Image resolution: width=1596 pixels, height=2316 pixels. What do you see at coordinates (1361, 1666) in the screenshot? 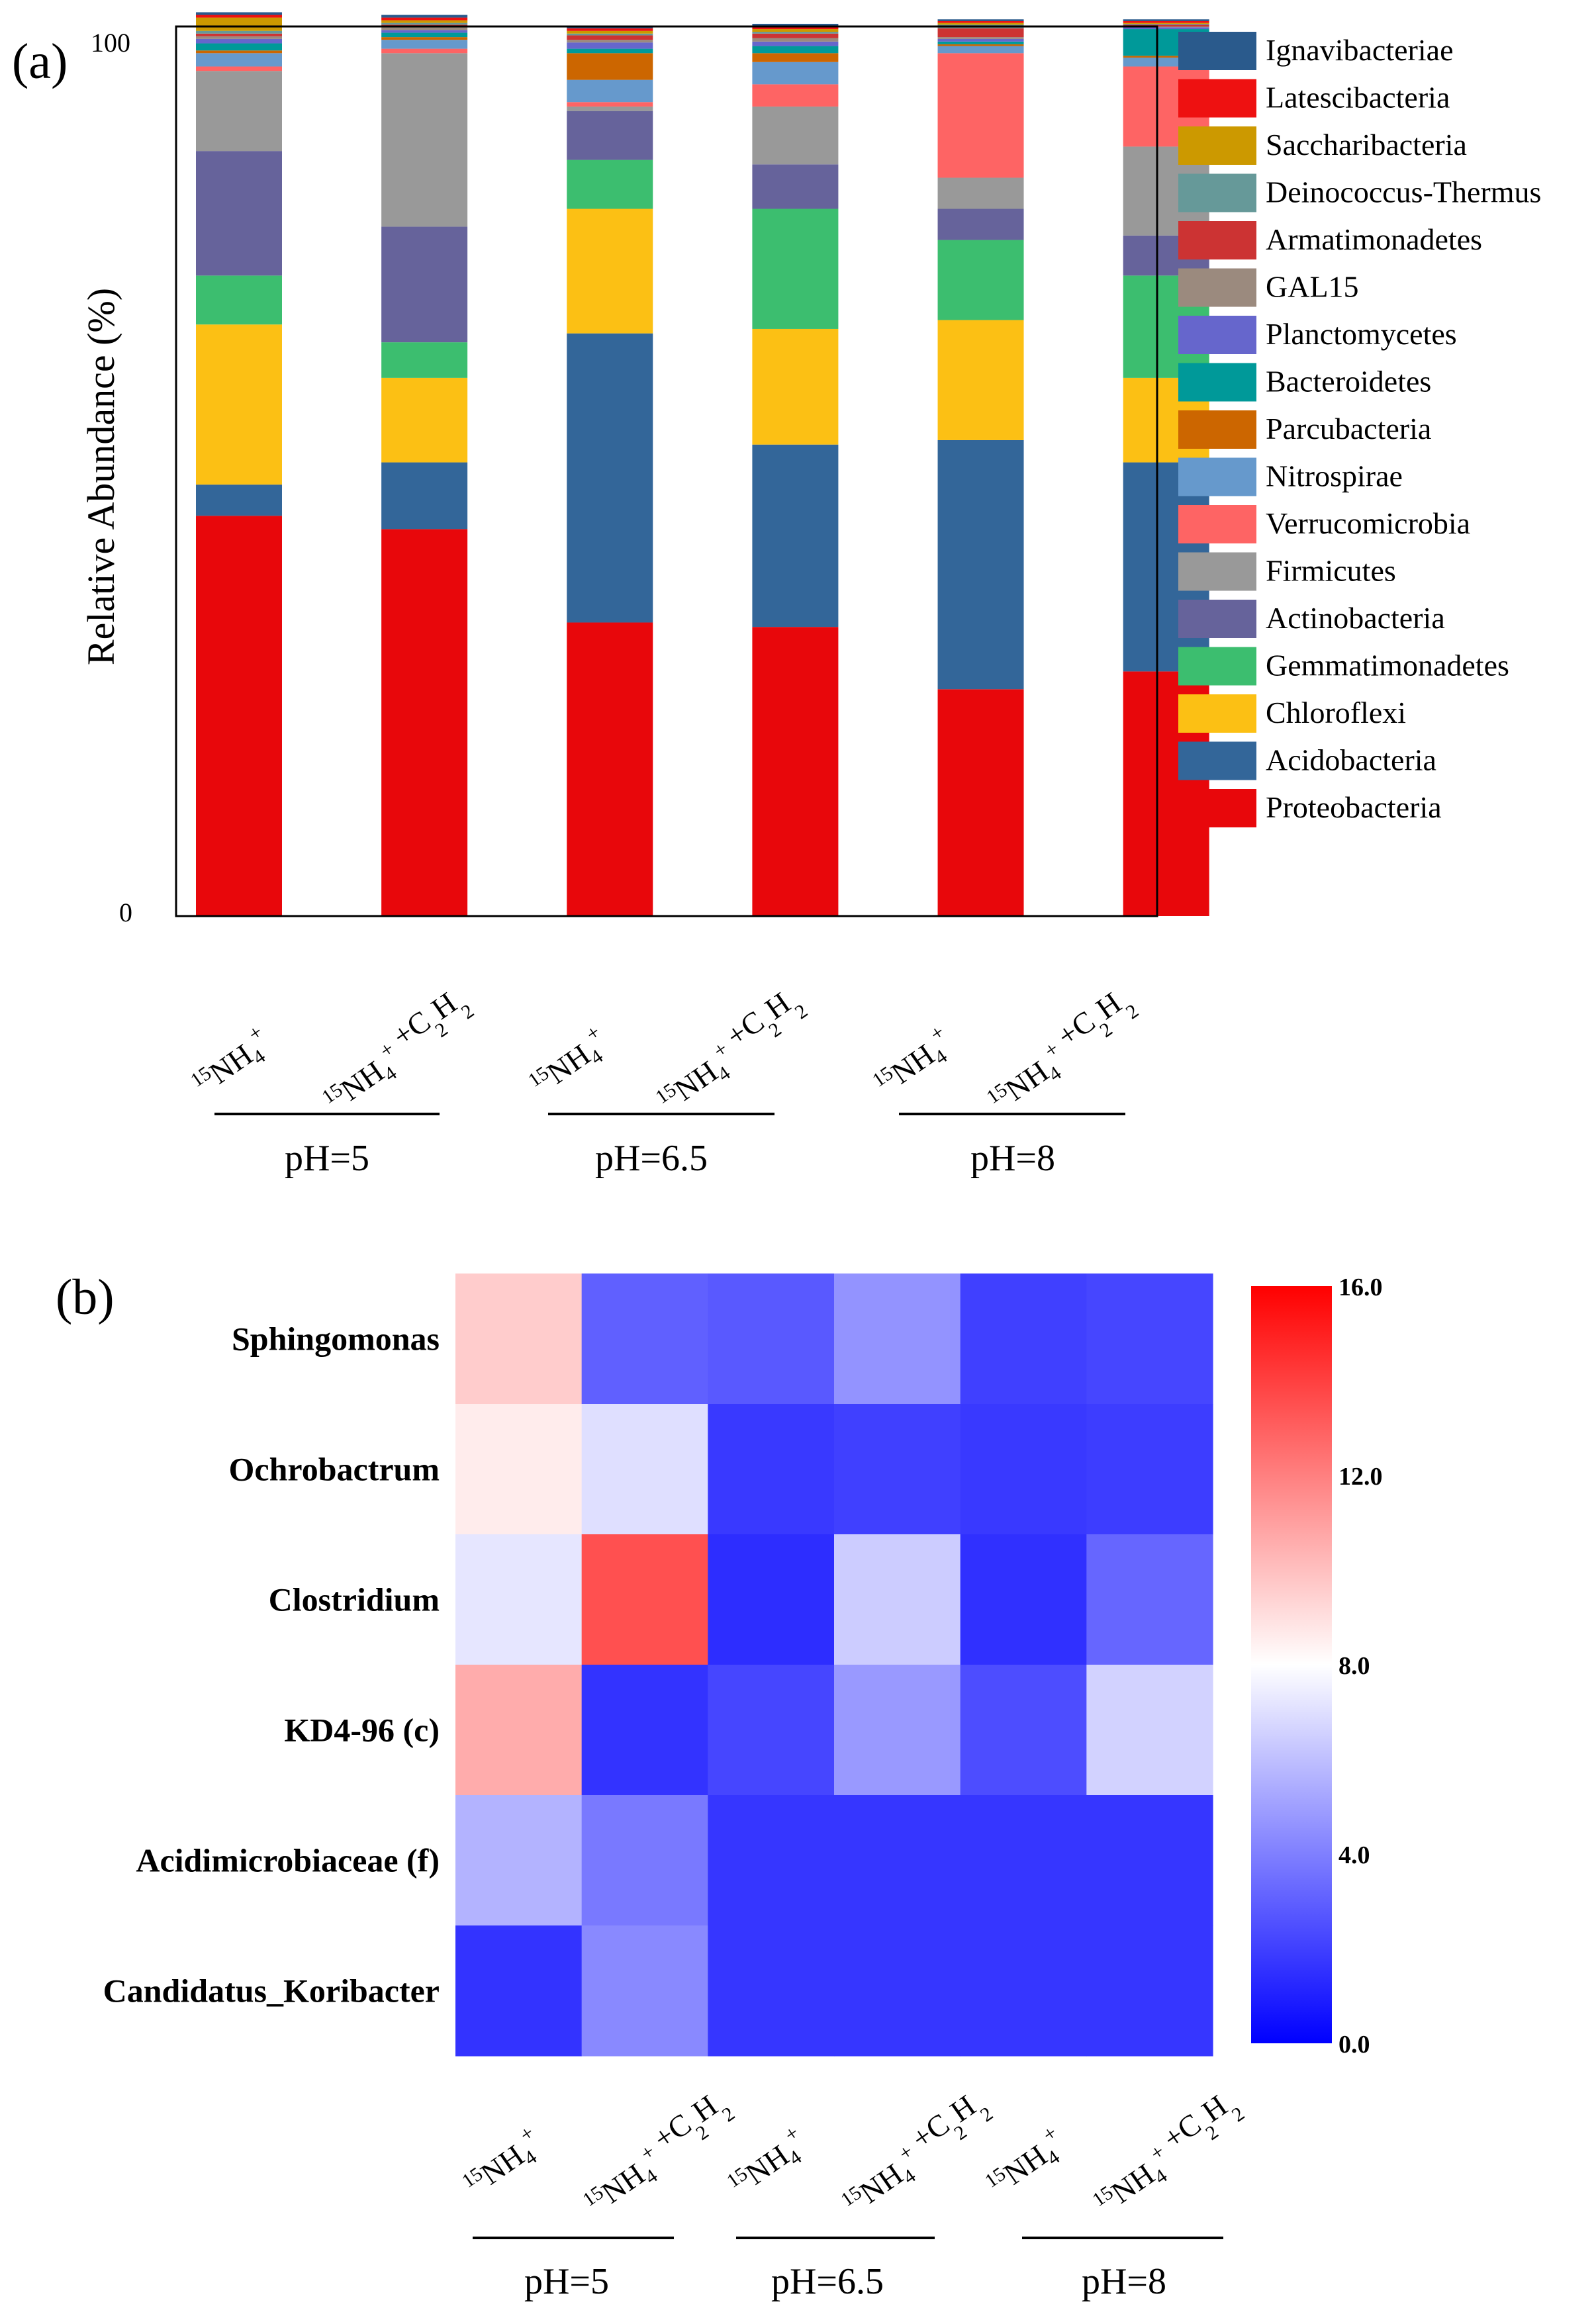
I see `colorbar-ticks: 16.0 12.0 8.0 4.0 0.0` at bounding box center [1361, 1666].